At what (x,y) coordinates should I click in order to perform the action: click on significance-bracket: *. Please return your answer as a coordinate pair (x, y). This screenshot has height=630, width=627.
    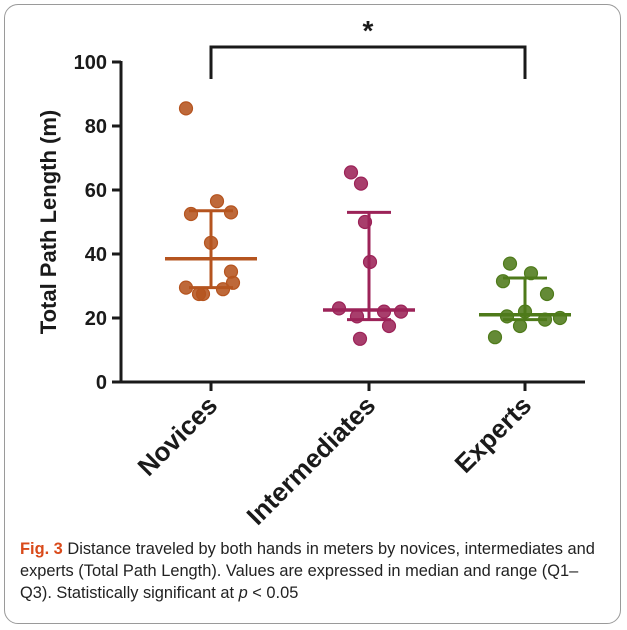
    Looking at the image, I should click on (368, 47).